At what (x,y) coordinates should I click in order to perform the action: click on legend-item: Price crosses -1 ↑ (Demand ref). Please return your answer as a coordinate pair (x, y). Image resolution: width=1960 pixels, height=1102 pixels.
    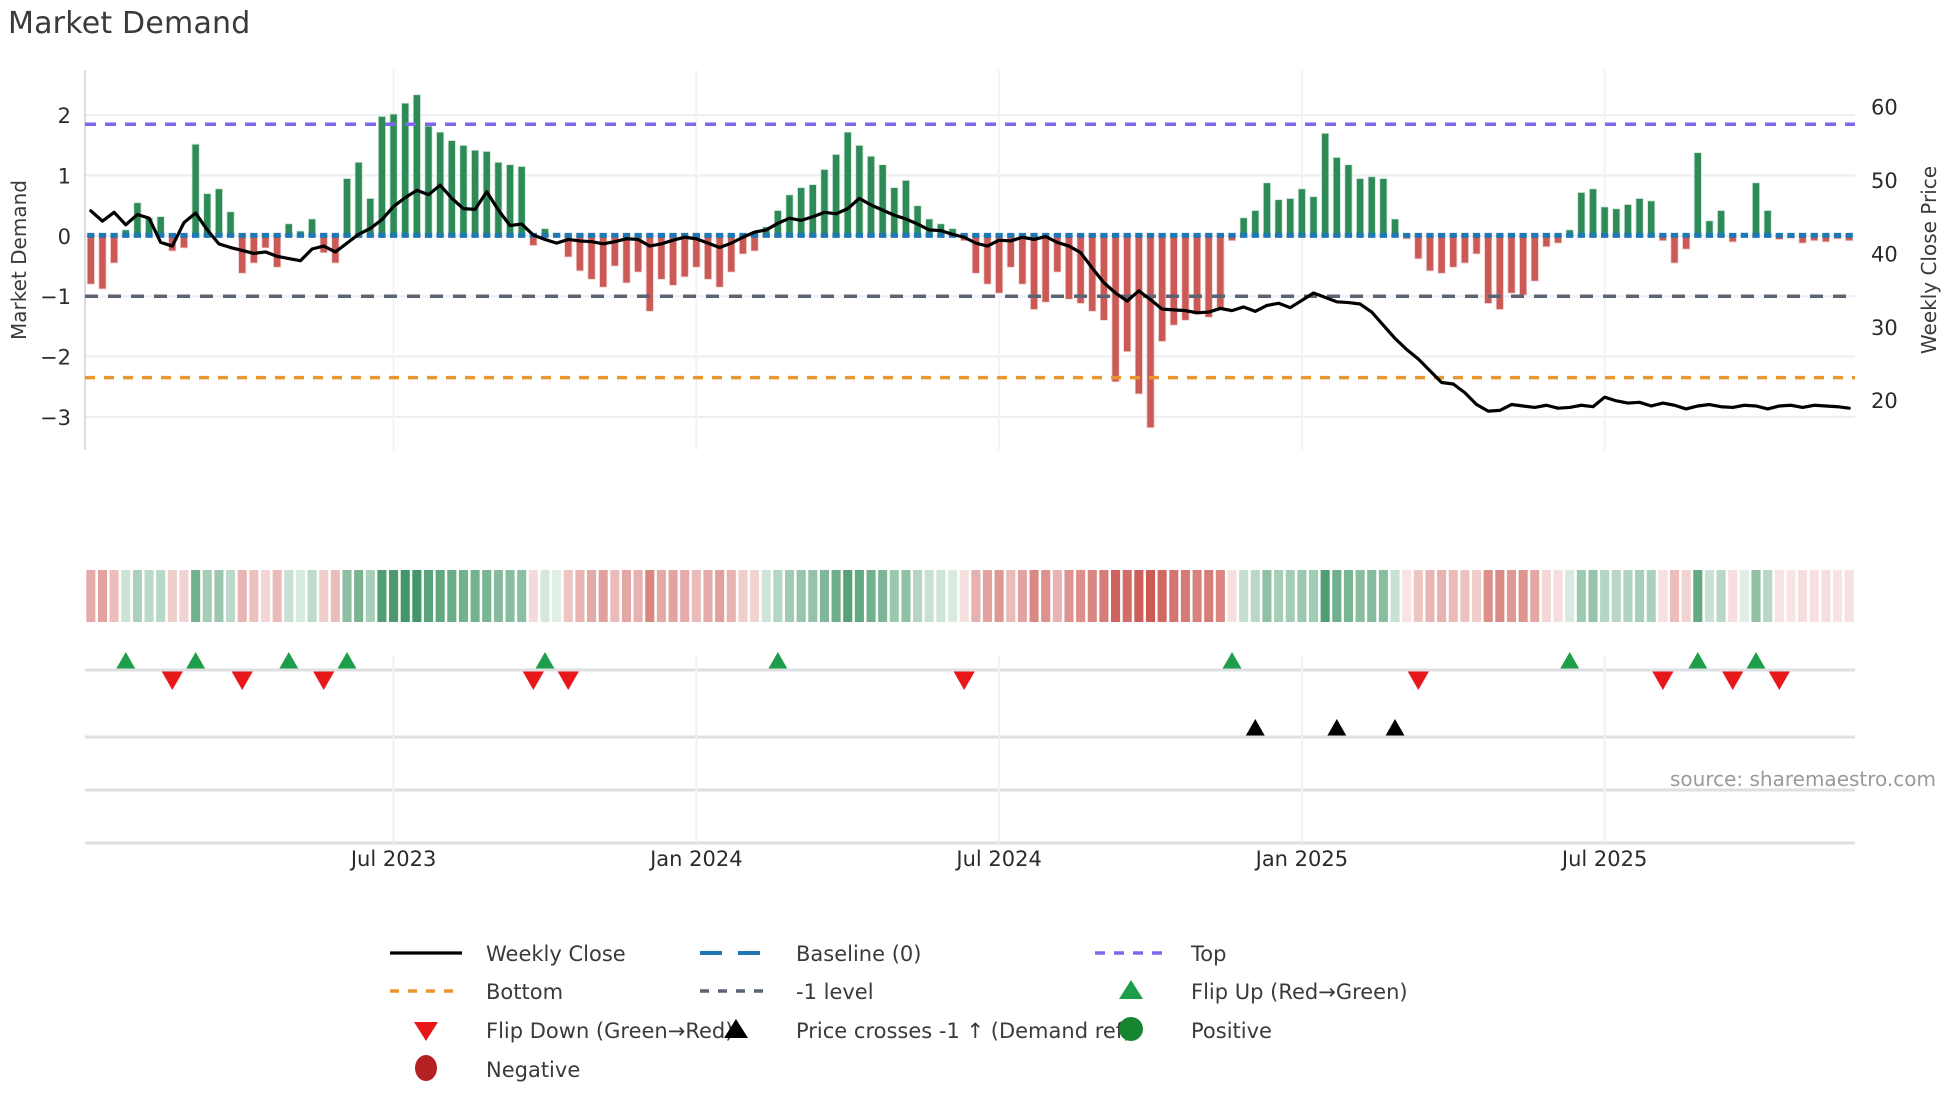
    Looking at the image, I should click on (927, 1031).